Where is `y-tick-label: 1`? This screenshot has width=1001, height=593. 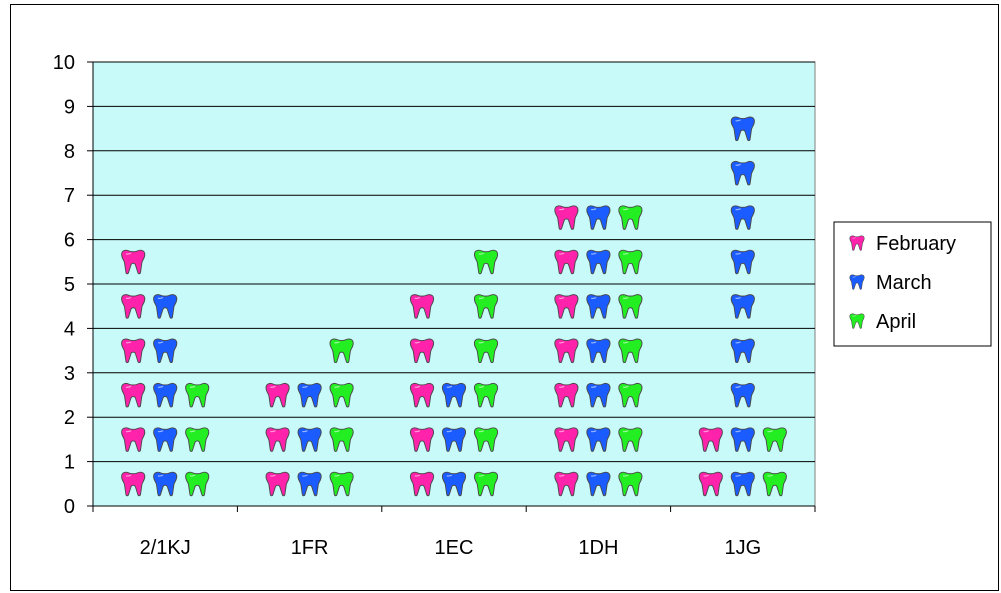
y-tick-label: 1 is located at coordinates (69, 463).